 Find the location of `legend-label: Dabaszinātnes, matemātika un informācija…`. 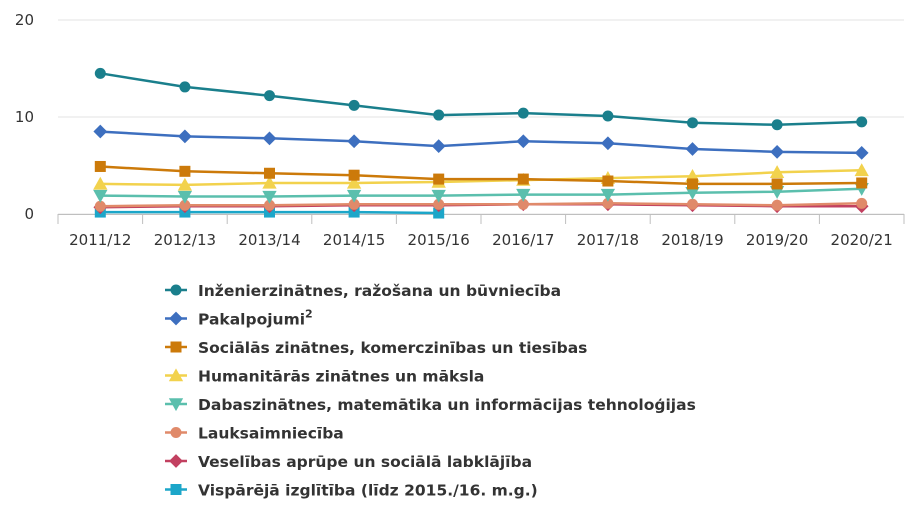

legend-label: Dabaszinātnes, matemātika un informācija… is located at coordinates (447, 405).